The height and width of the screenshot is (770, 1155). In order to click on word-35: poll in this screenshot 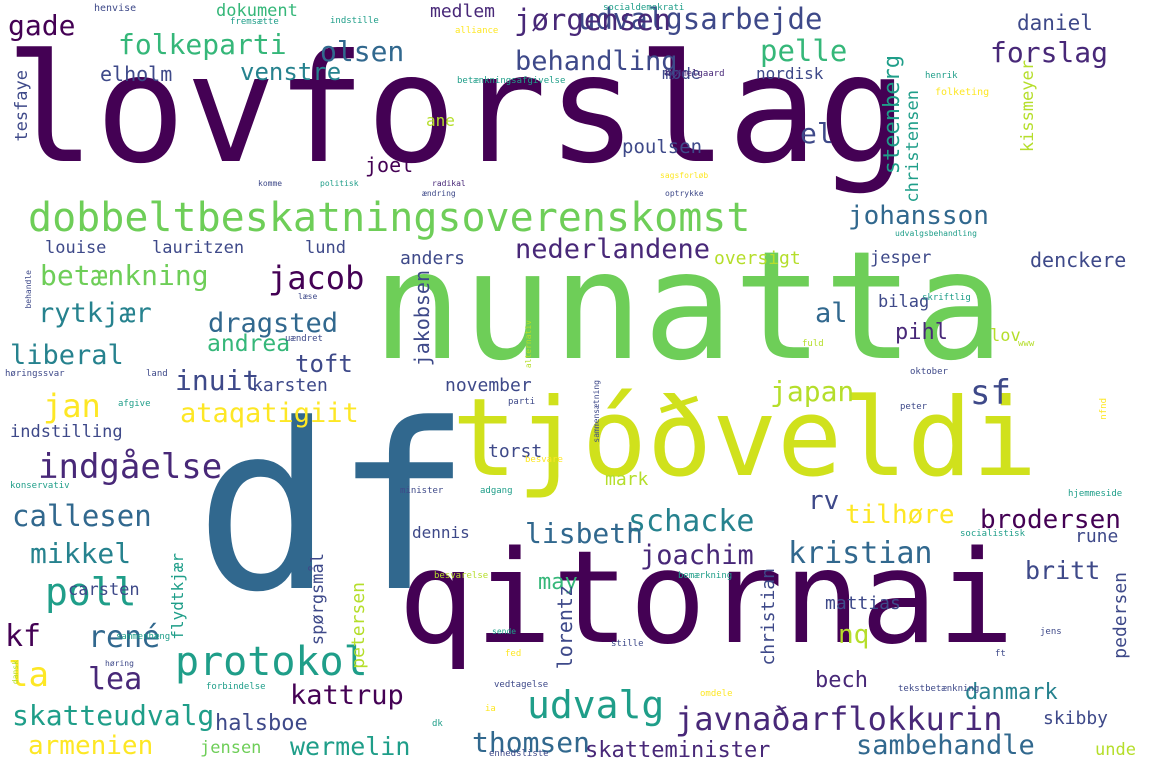, I will do `click(91, 592)`.